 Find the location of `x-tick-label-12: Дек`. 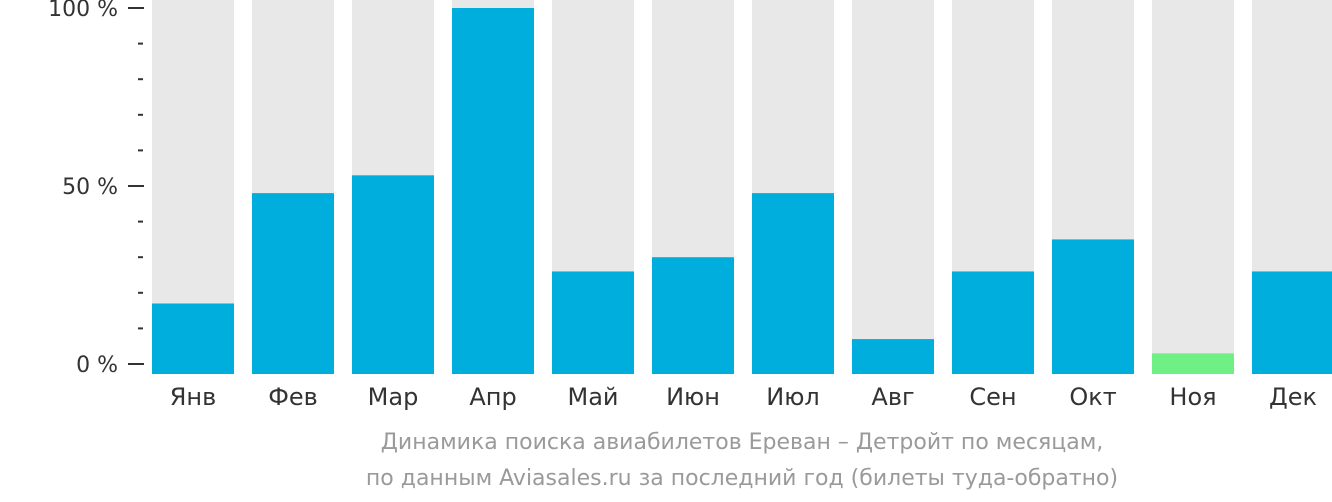

x-tick-label-12: Дек is located at coordinates (1293, 397).